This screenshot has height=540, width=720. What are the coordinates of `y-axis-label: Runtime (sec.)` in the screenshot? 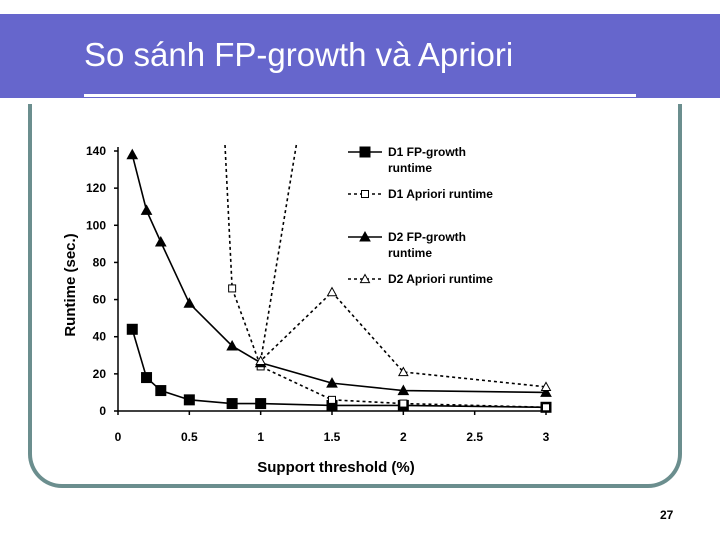 It's located at (70, 284).